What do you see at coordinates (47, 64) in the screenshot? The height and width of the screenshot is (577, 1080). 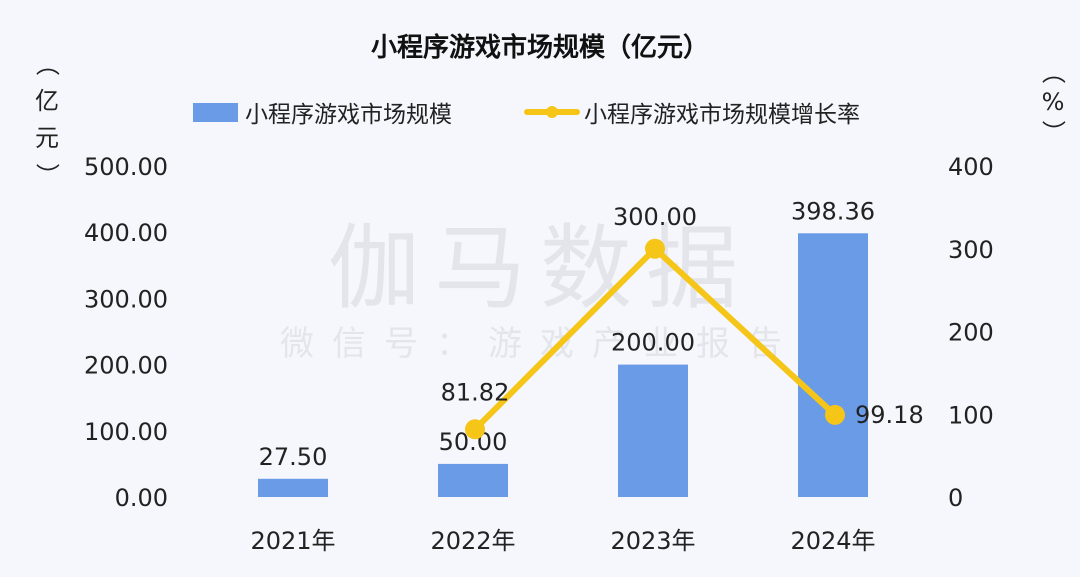 I see `y-label-char: （` at bounding box center [47, 64].